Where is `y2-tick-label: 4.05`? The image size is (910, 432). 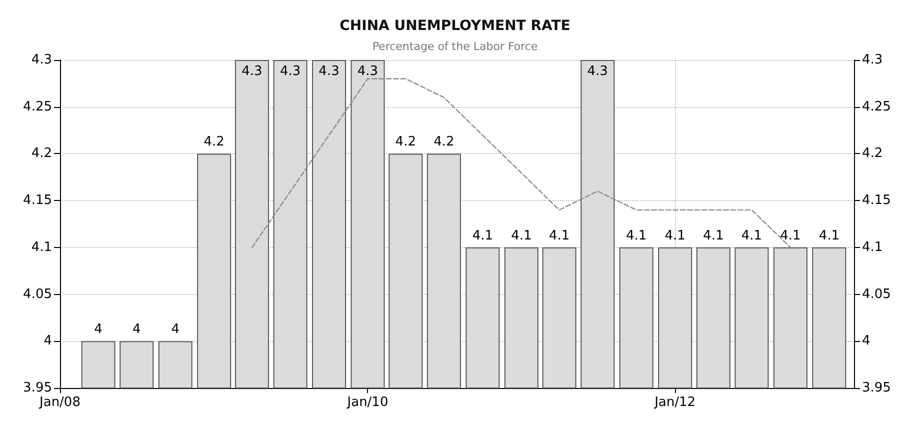
y2-tick-label: 4.05 is located at coordinates (876, 294).